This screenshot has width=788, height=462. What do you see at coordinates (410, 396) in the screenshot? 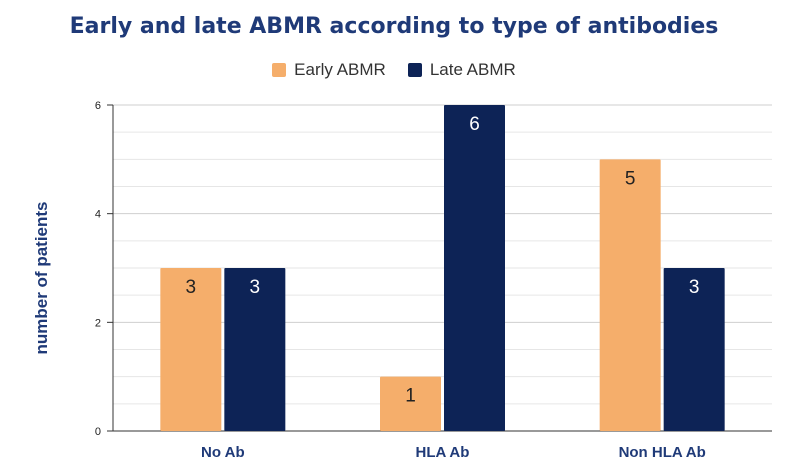
I see `bar-data-label: 1` at bounding box center [410, 396].